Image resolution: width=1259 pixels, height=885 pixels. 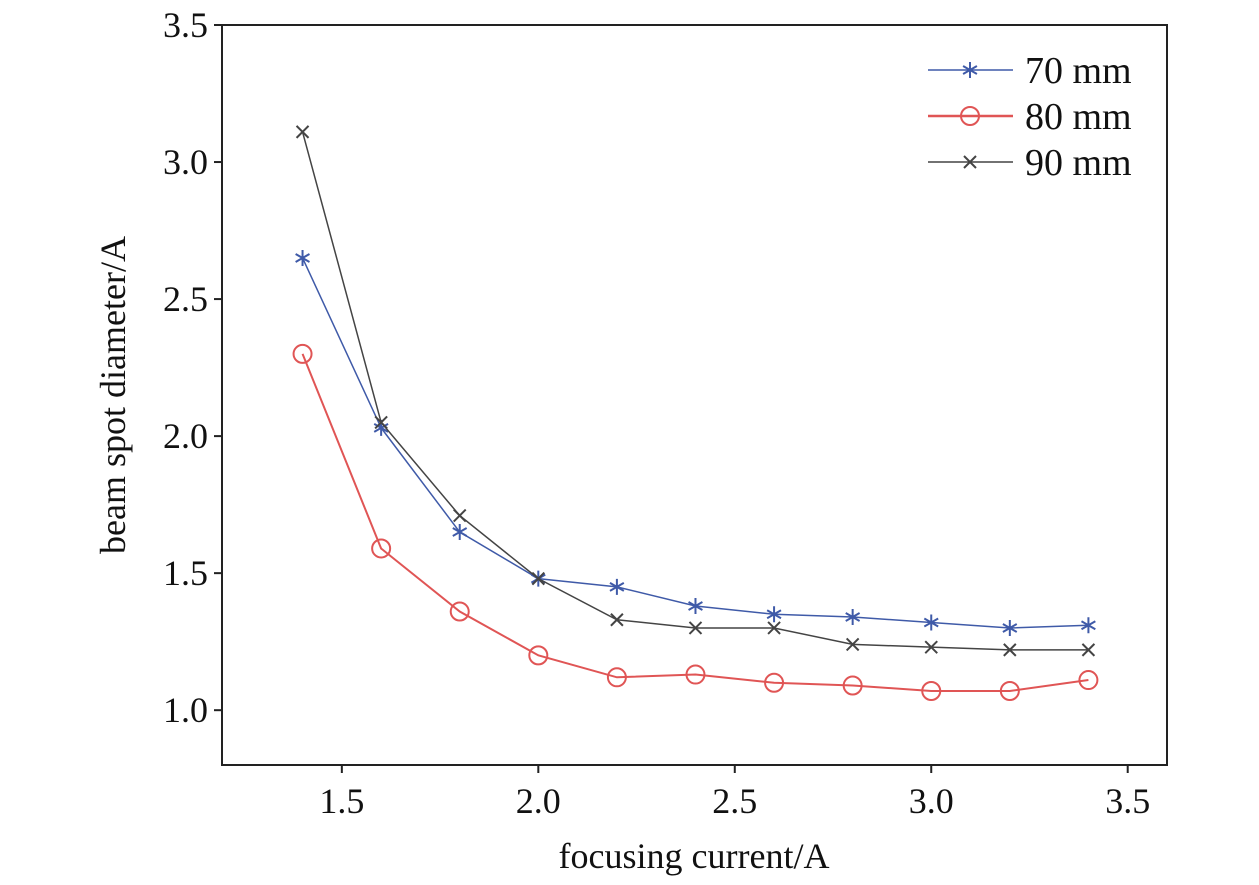 I want to click on y-tick-label: 3.5, so click(x=185, y=25).